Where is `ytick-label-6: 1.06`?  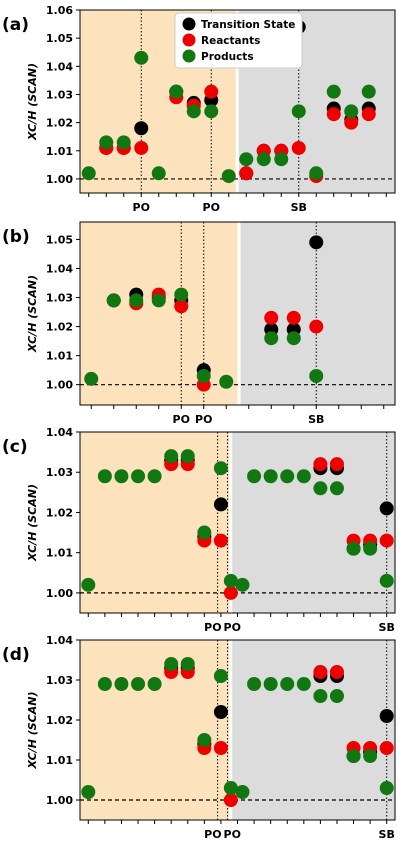
ytick-label-6: 1.06 is located at coordinates (59, 10).